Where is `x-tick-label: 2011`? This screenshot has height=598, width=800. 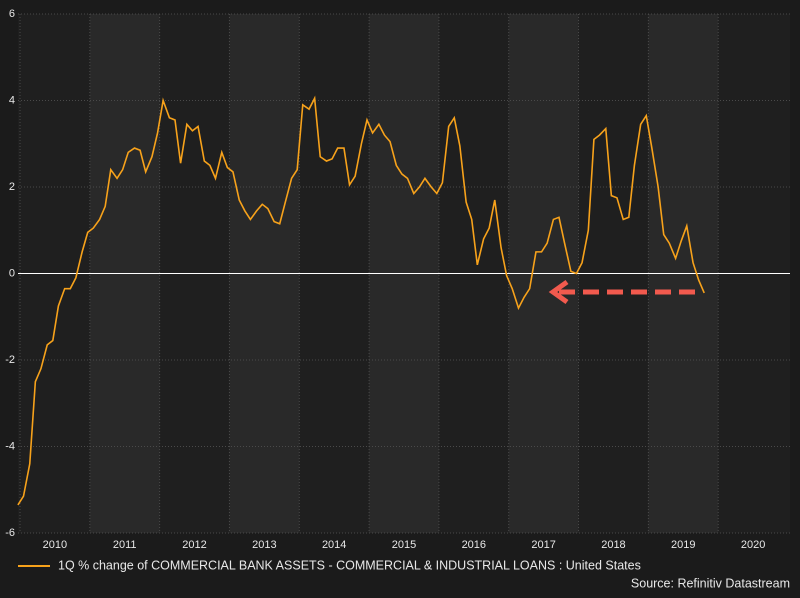
x-tick-label: 2011 is located at coordinates (125, 545).